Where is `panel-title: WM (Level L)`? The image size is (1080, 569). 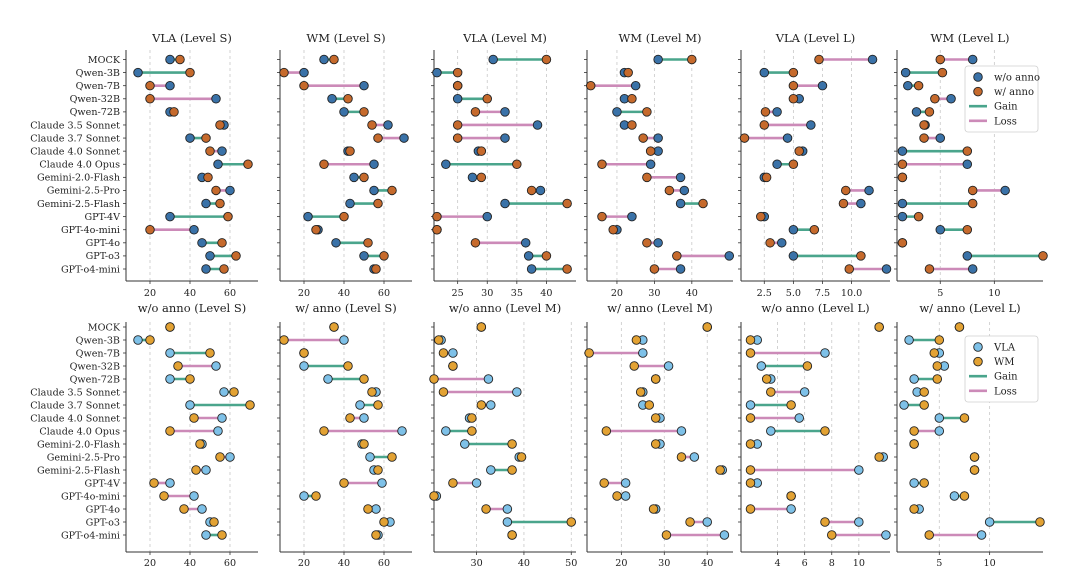 panel-title: WM (Level L) is located at coordinates (970, 38).